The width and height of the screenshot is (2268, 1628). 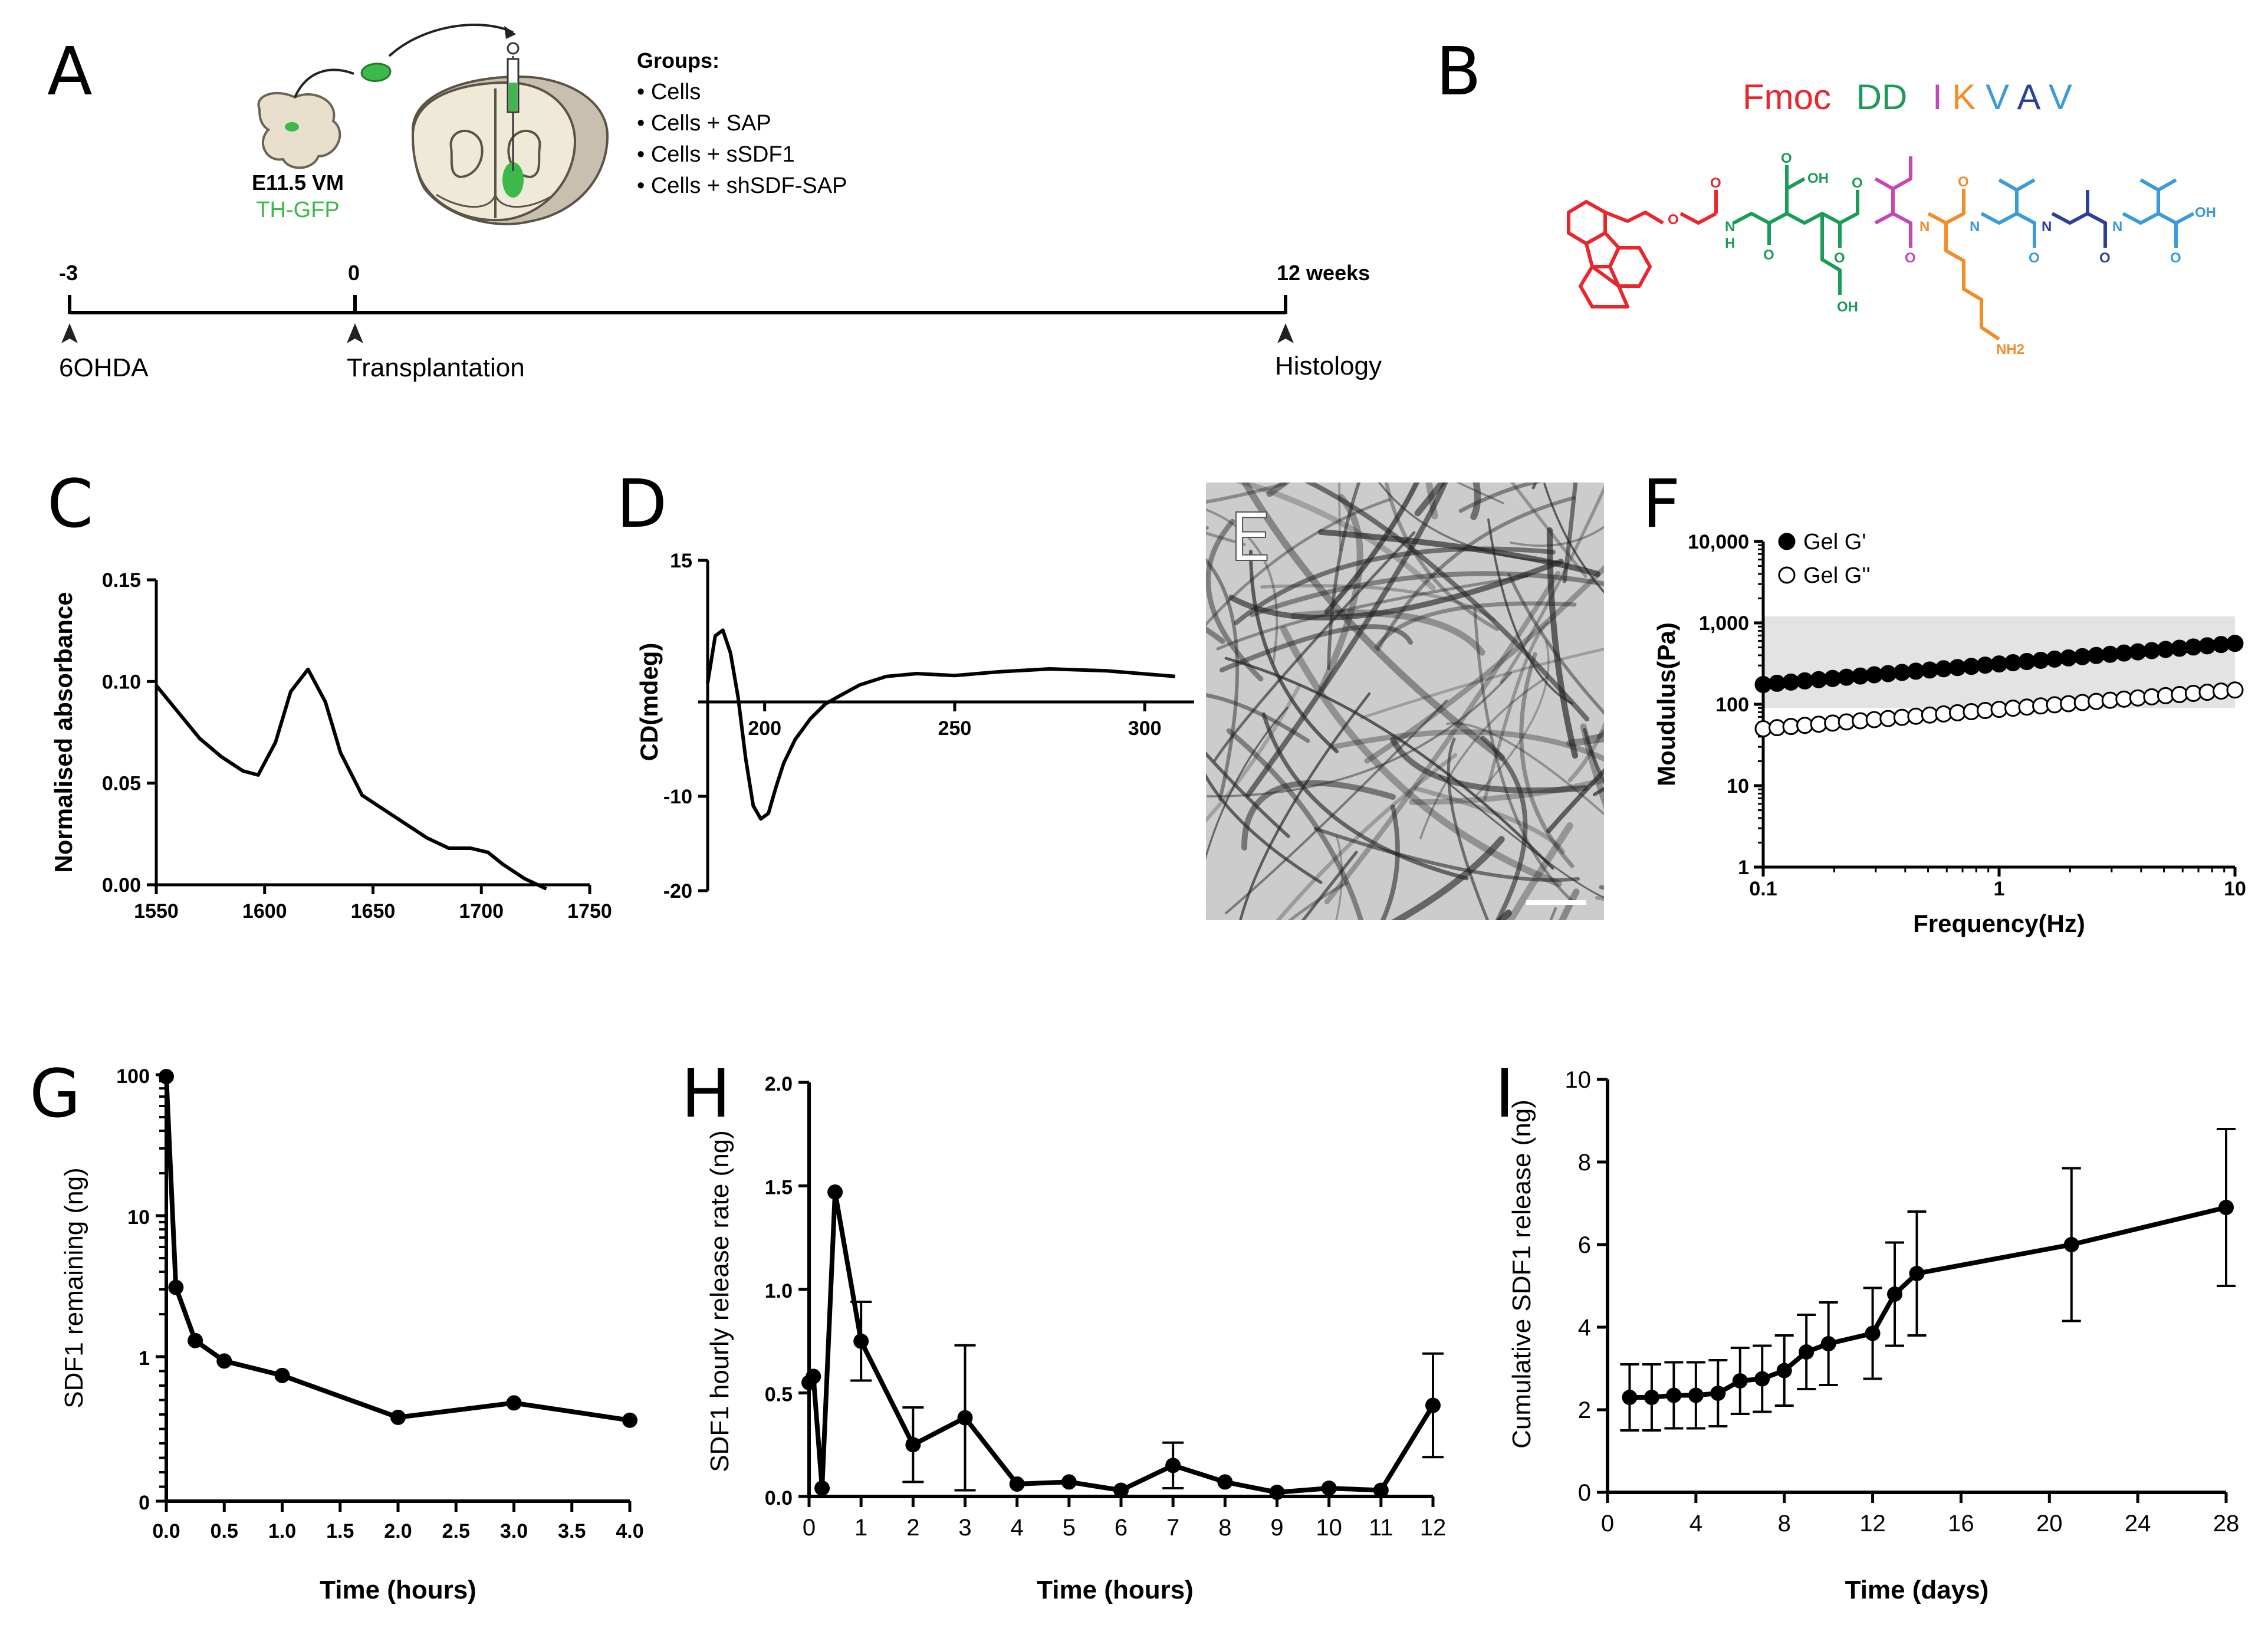 What do you see at coordinates (351, 779) in the screenshot?
I see `spectrum-line` at bounding box center [351, 779].